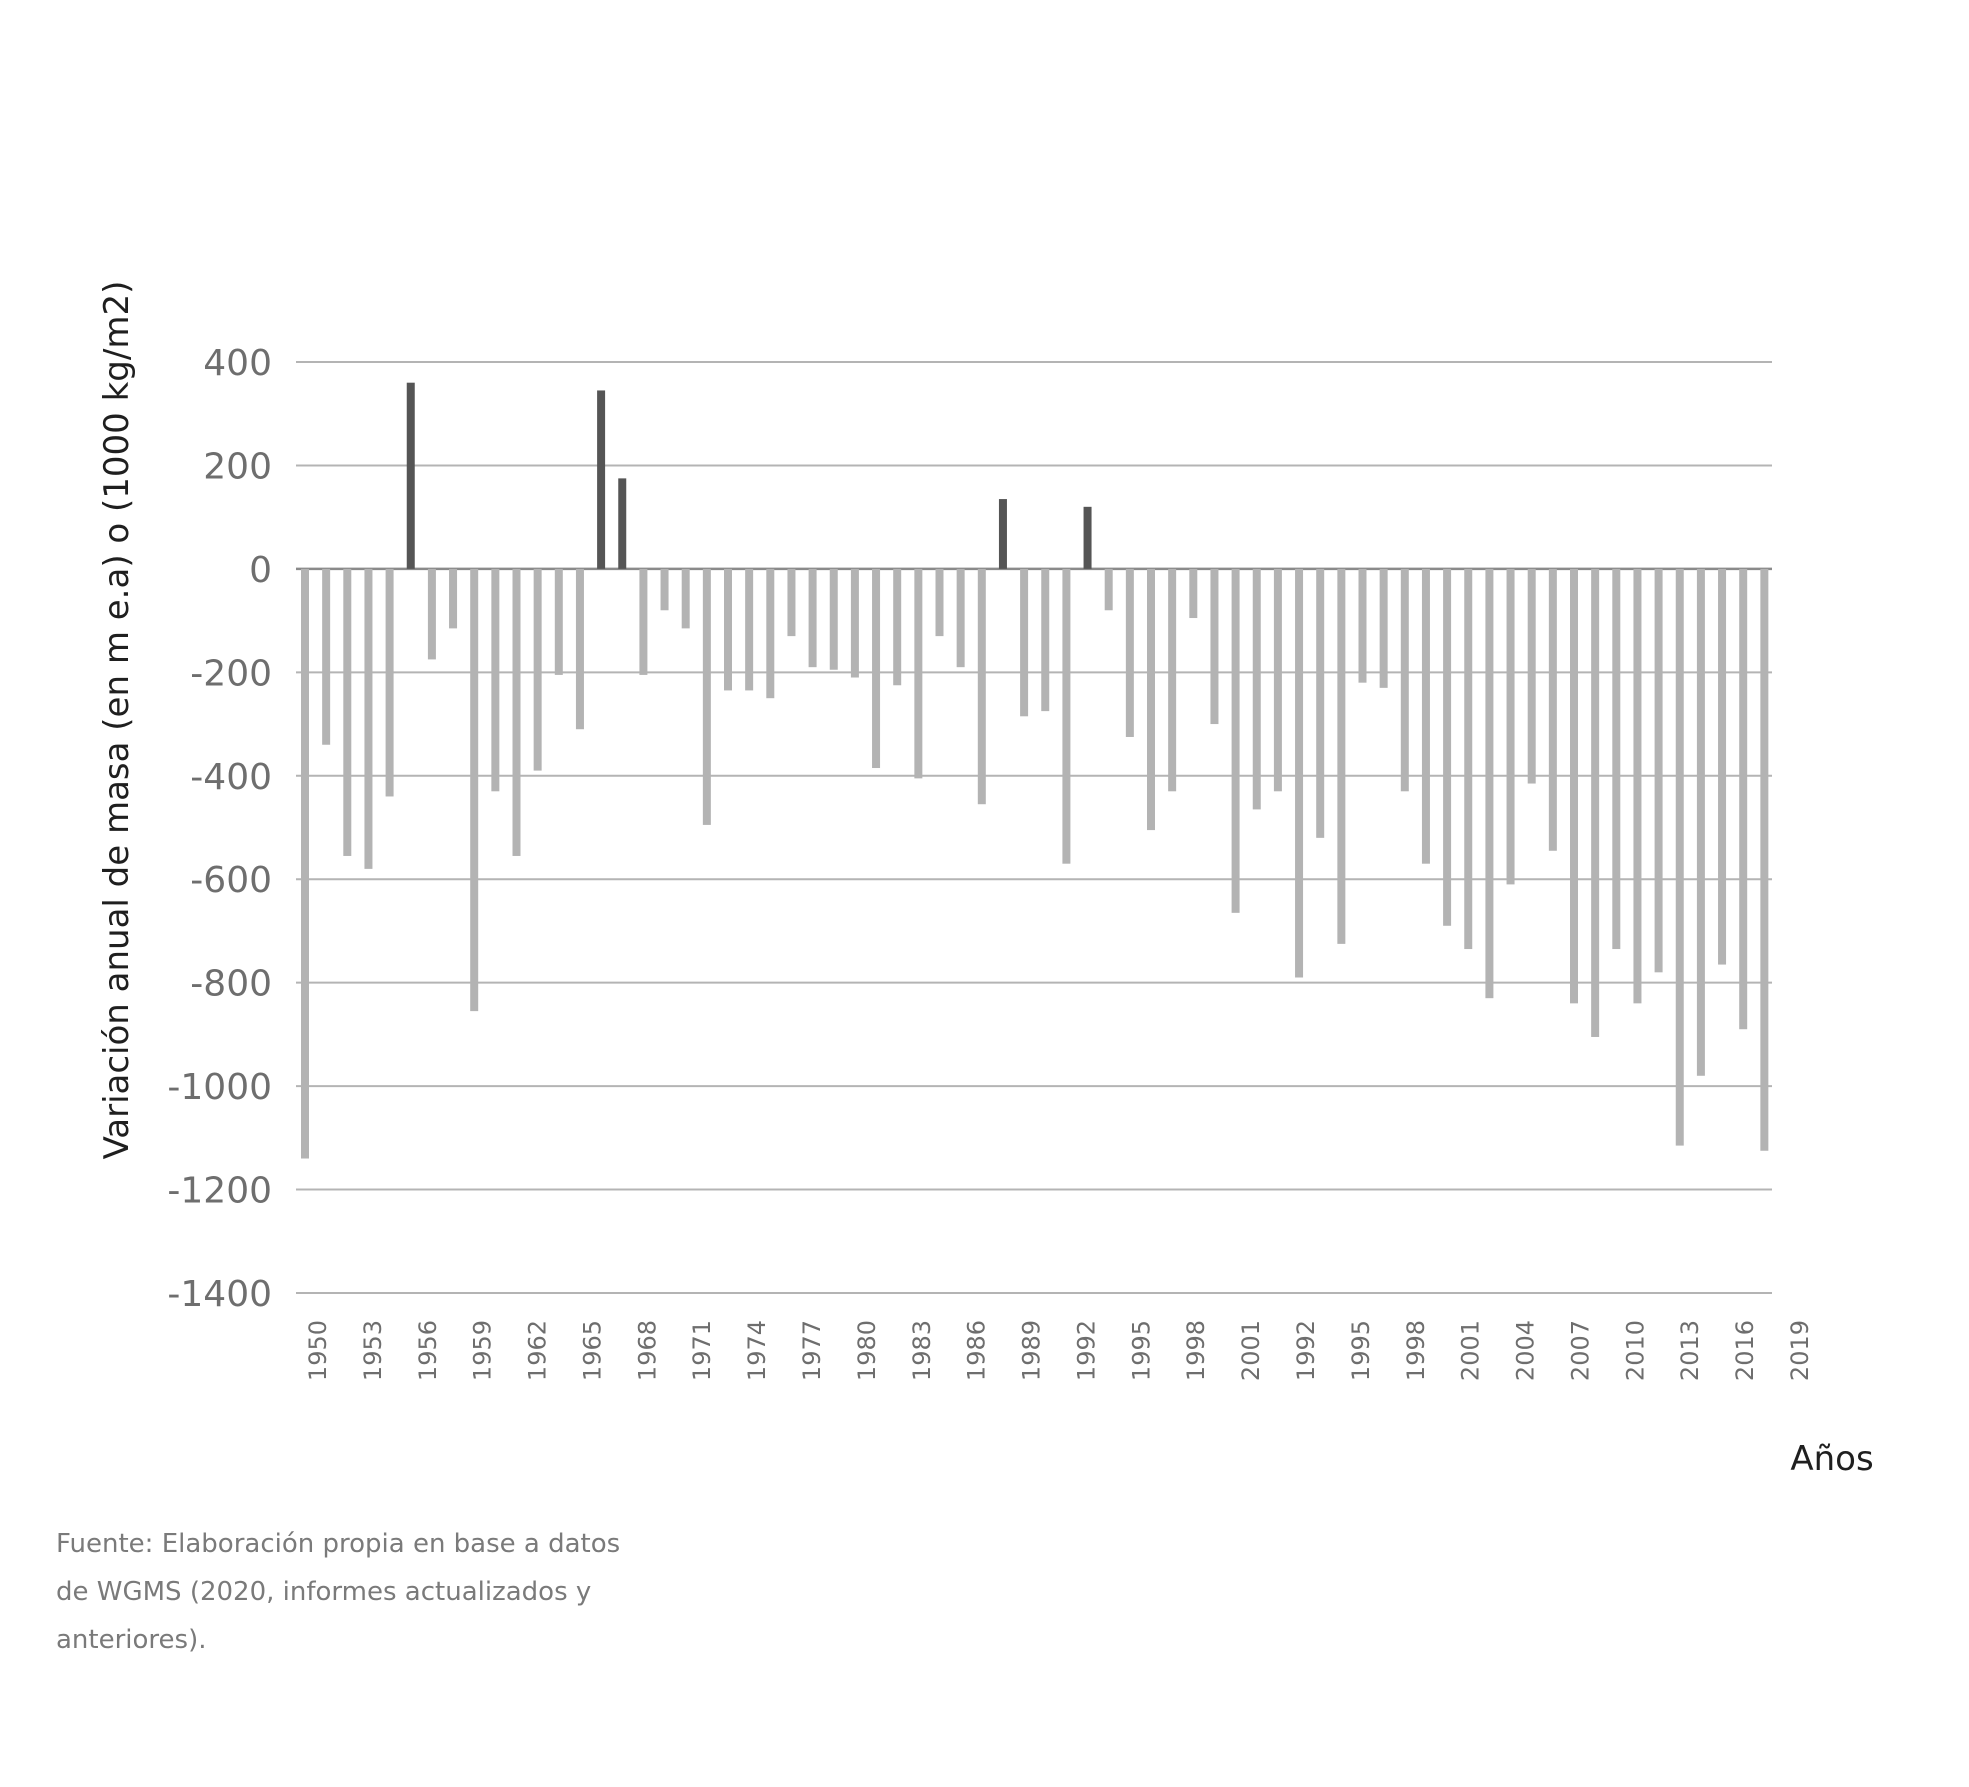  What do you see at coordinates (1831, 1459) in the screenshot?
I see `x-axis-label: Años` at bounding box center [1831, 1459].